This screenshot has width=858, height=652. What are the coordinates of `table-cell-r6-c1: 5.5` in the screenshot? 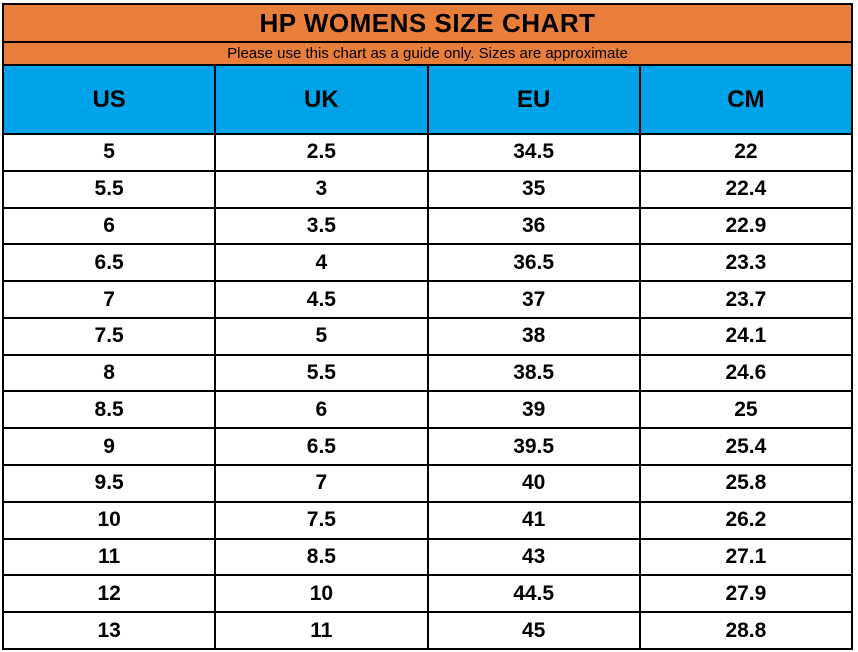 It's located at (321, 373).